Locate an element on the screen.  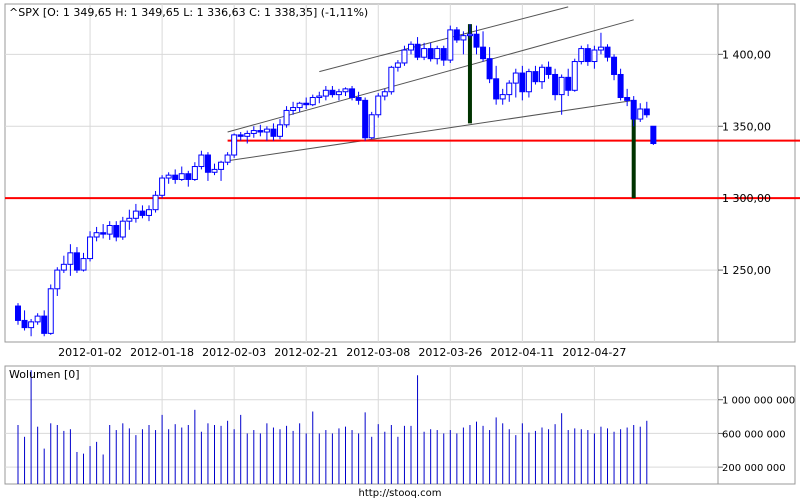
date-tick-label: 2012-02-03 is located at coordinates (234, 352).